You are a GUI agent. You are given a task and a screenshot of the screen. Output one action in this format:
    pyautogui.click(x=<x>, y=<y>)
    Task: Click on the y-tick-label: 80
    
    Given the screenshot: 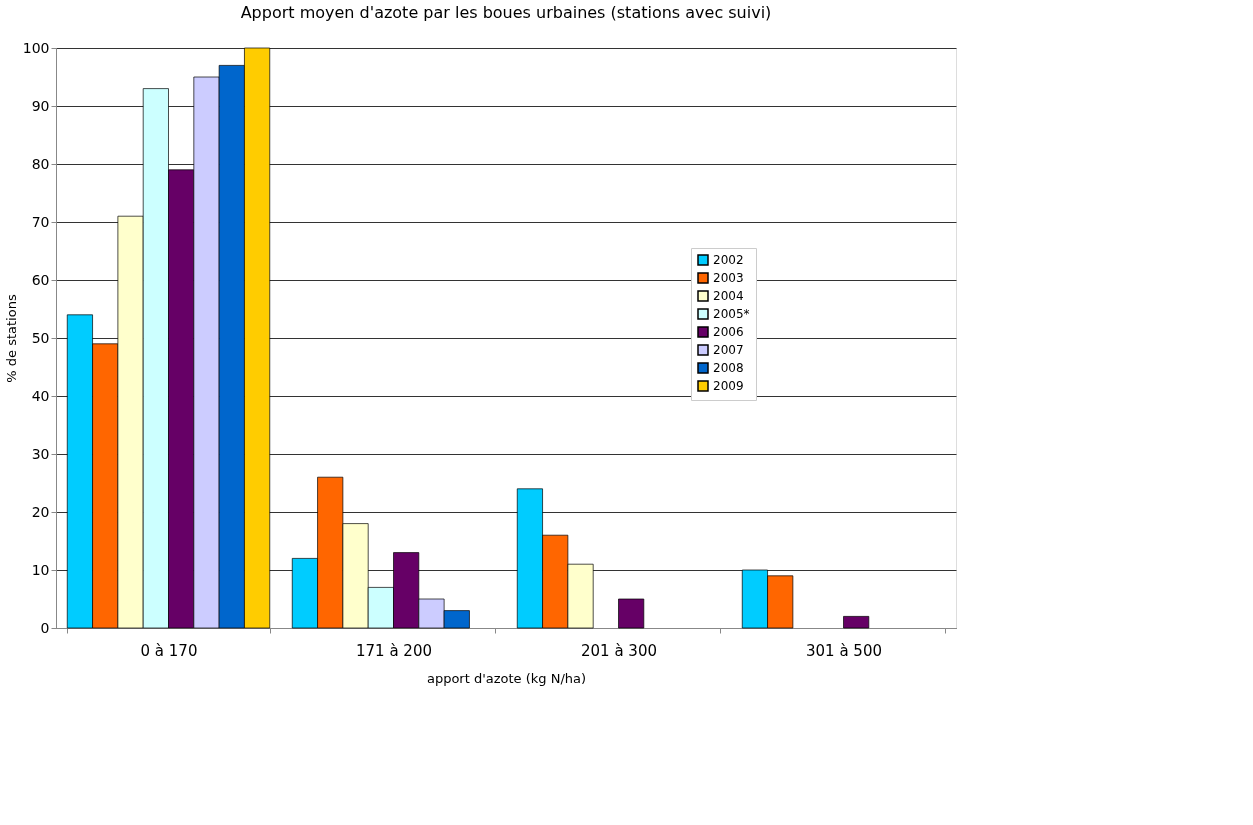 What is the action you would take?
    pyautogui.click(x=40, y=163)
    